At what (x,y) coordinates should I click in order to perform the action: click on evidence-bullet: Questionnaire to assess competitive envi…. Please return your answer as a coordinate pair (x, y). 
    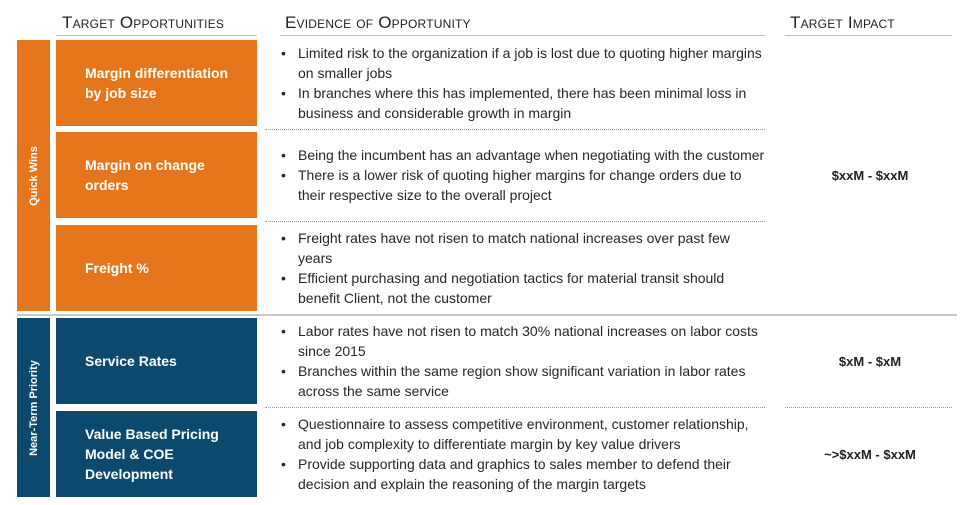
    Looking at the image, I should click on (515, 434).